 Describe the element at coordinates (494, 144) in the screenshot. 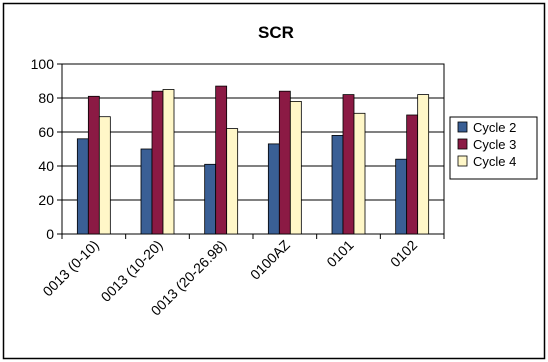

I see `legend-label: Cycle 3` at that location.